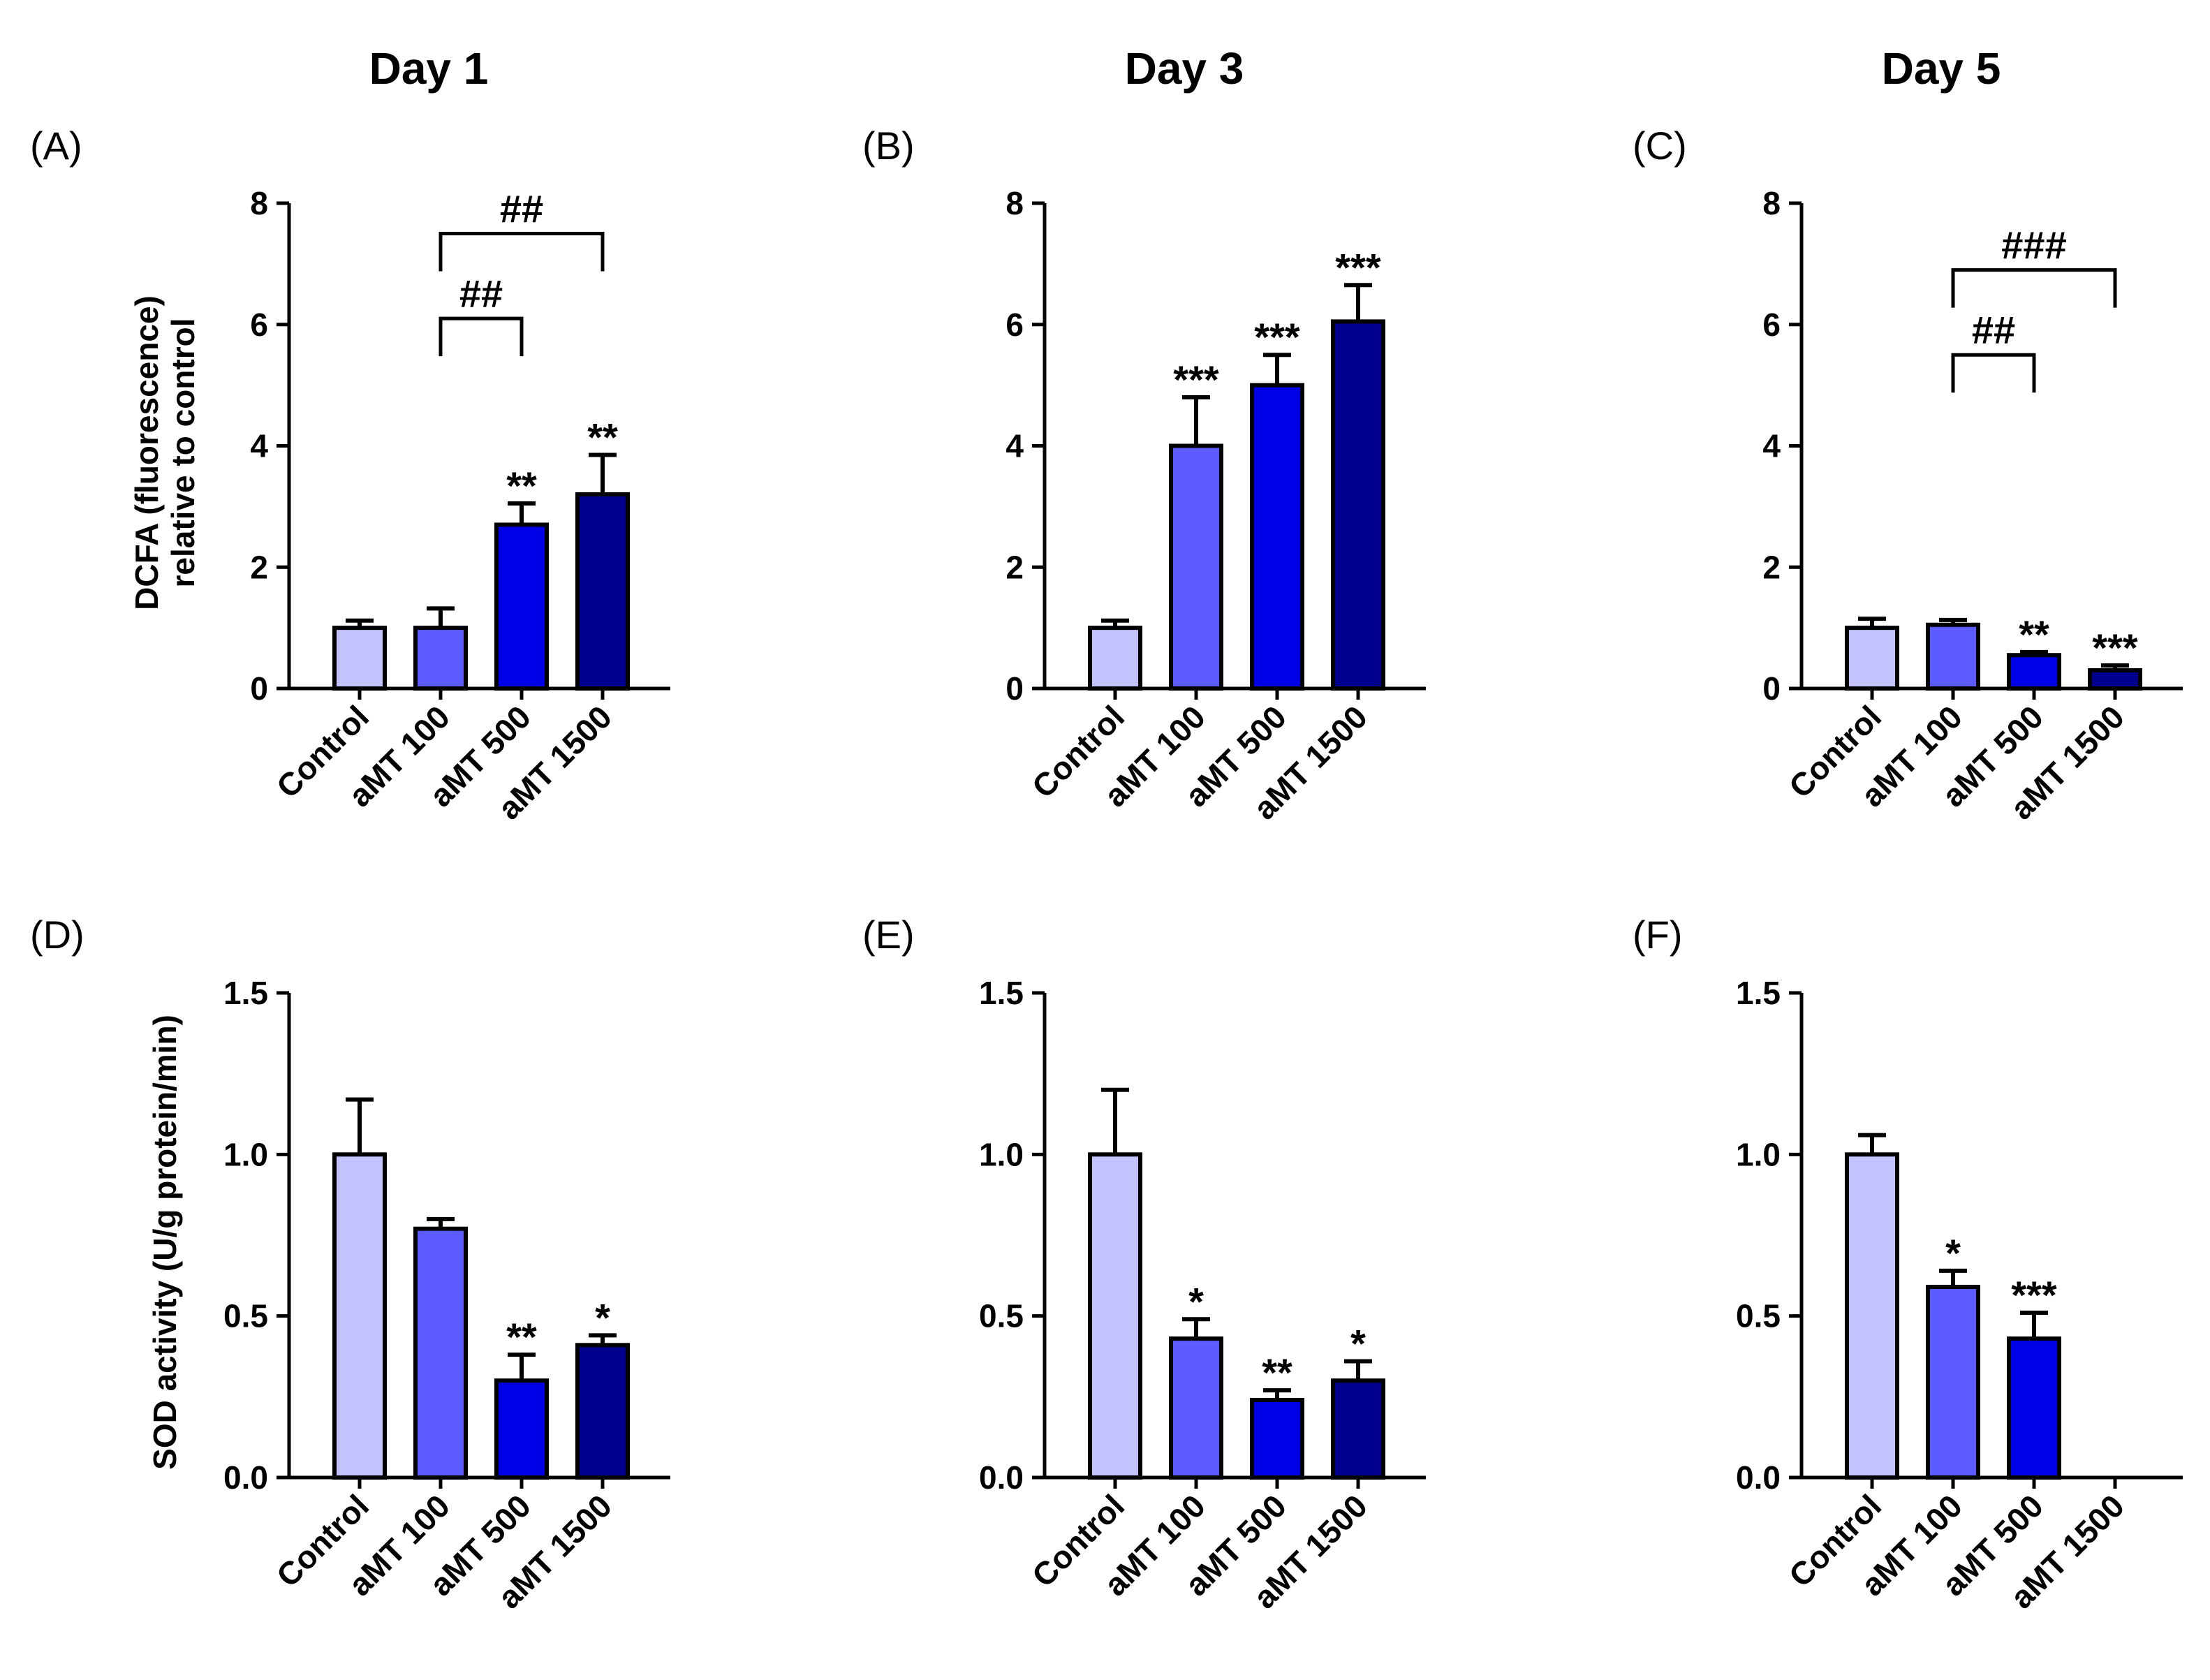 This screenshot has width=2210, height=1680. I want to click on column-title-day-1: Day 1, so click(429, 68).